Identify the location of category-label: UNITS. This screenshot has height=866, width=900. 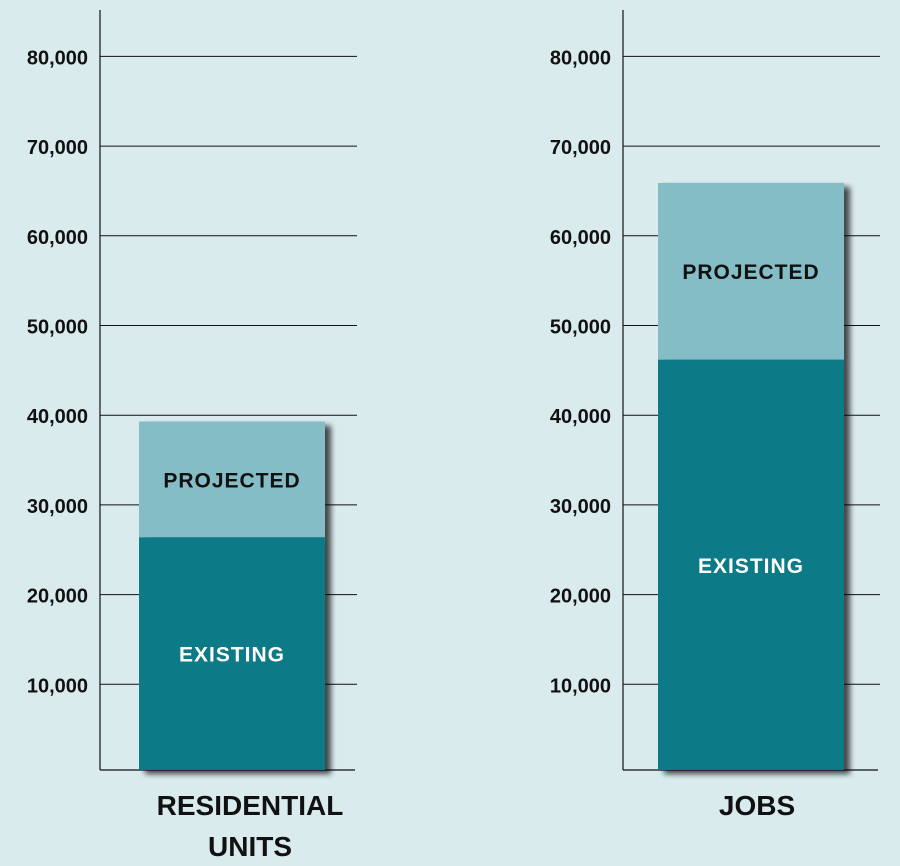
(250, 846).